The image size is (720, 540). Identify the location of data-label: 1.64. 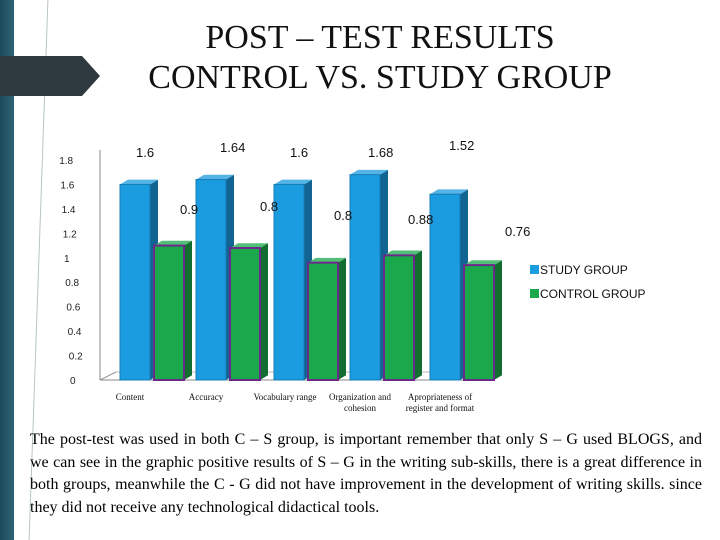
(232, 147).